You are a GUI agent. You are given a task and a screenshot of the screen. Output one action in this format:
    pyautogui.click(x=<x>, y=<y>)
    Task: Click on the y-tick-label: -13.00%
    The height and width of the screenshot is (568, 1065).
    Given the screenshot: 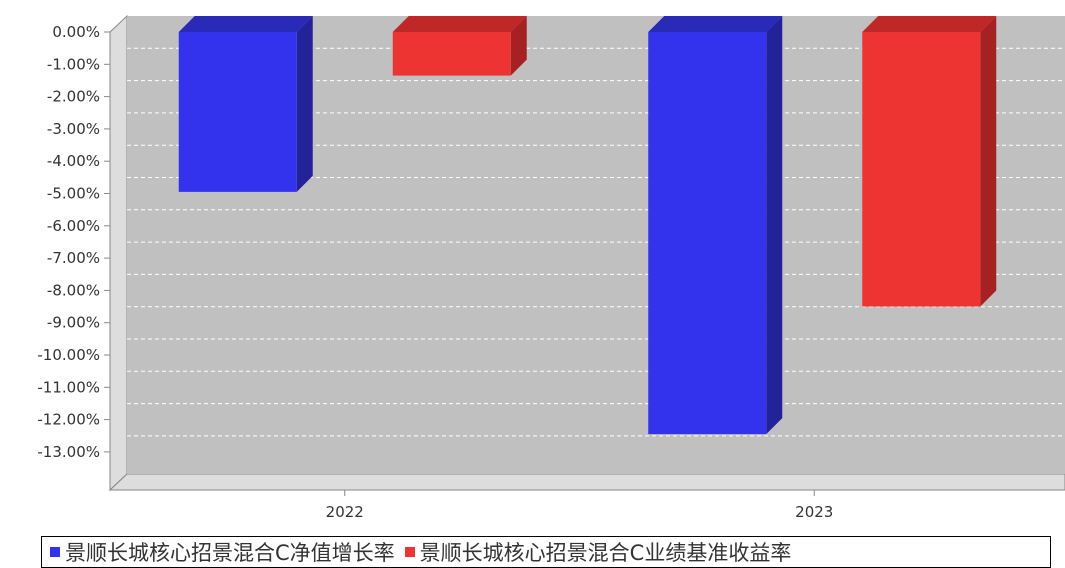 What is the action you would take?
    pyautogui.click(x=68, y=452)
    